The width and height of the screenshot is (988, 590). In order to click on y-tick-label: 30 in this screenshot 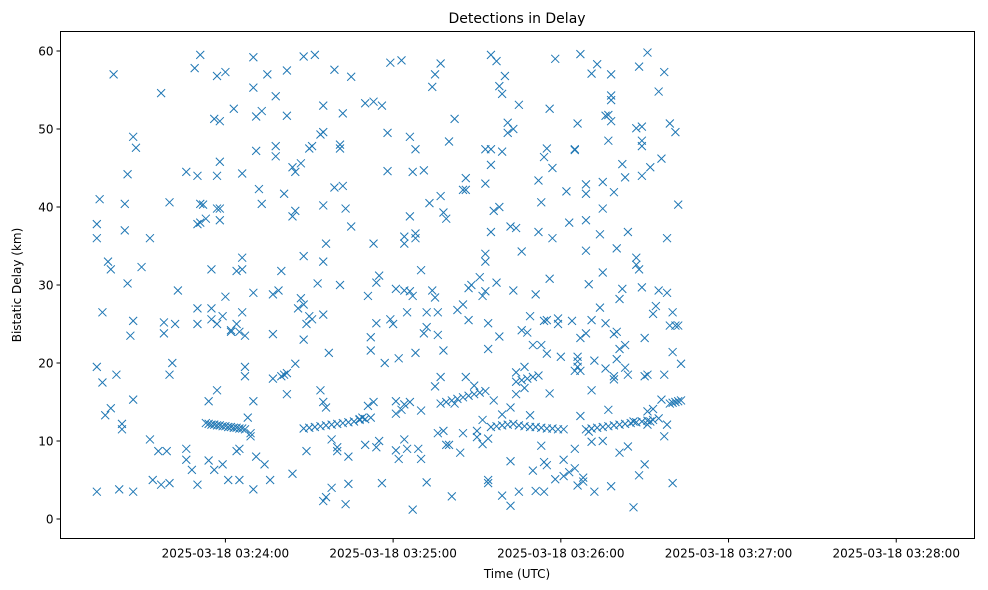, I will do `click(45, 286)`.